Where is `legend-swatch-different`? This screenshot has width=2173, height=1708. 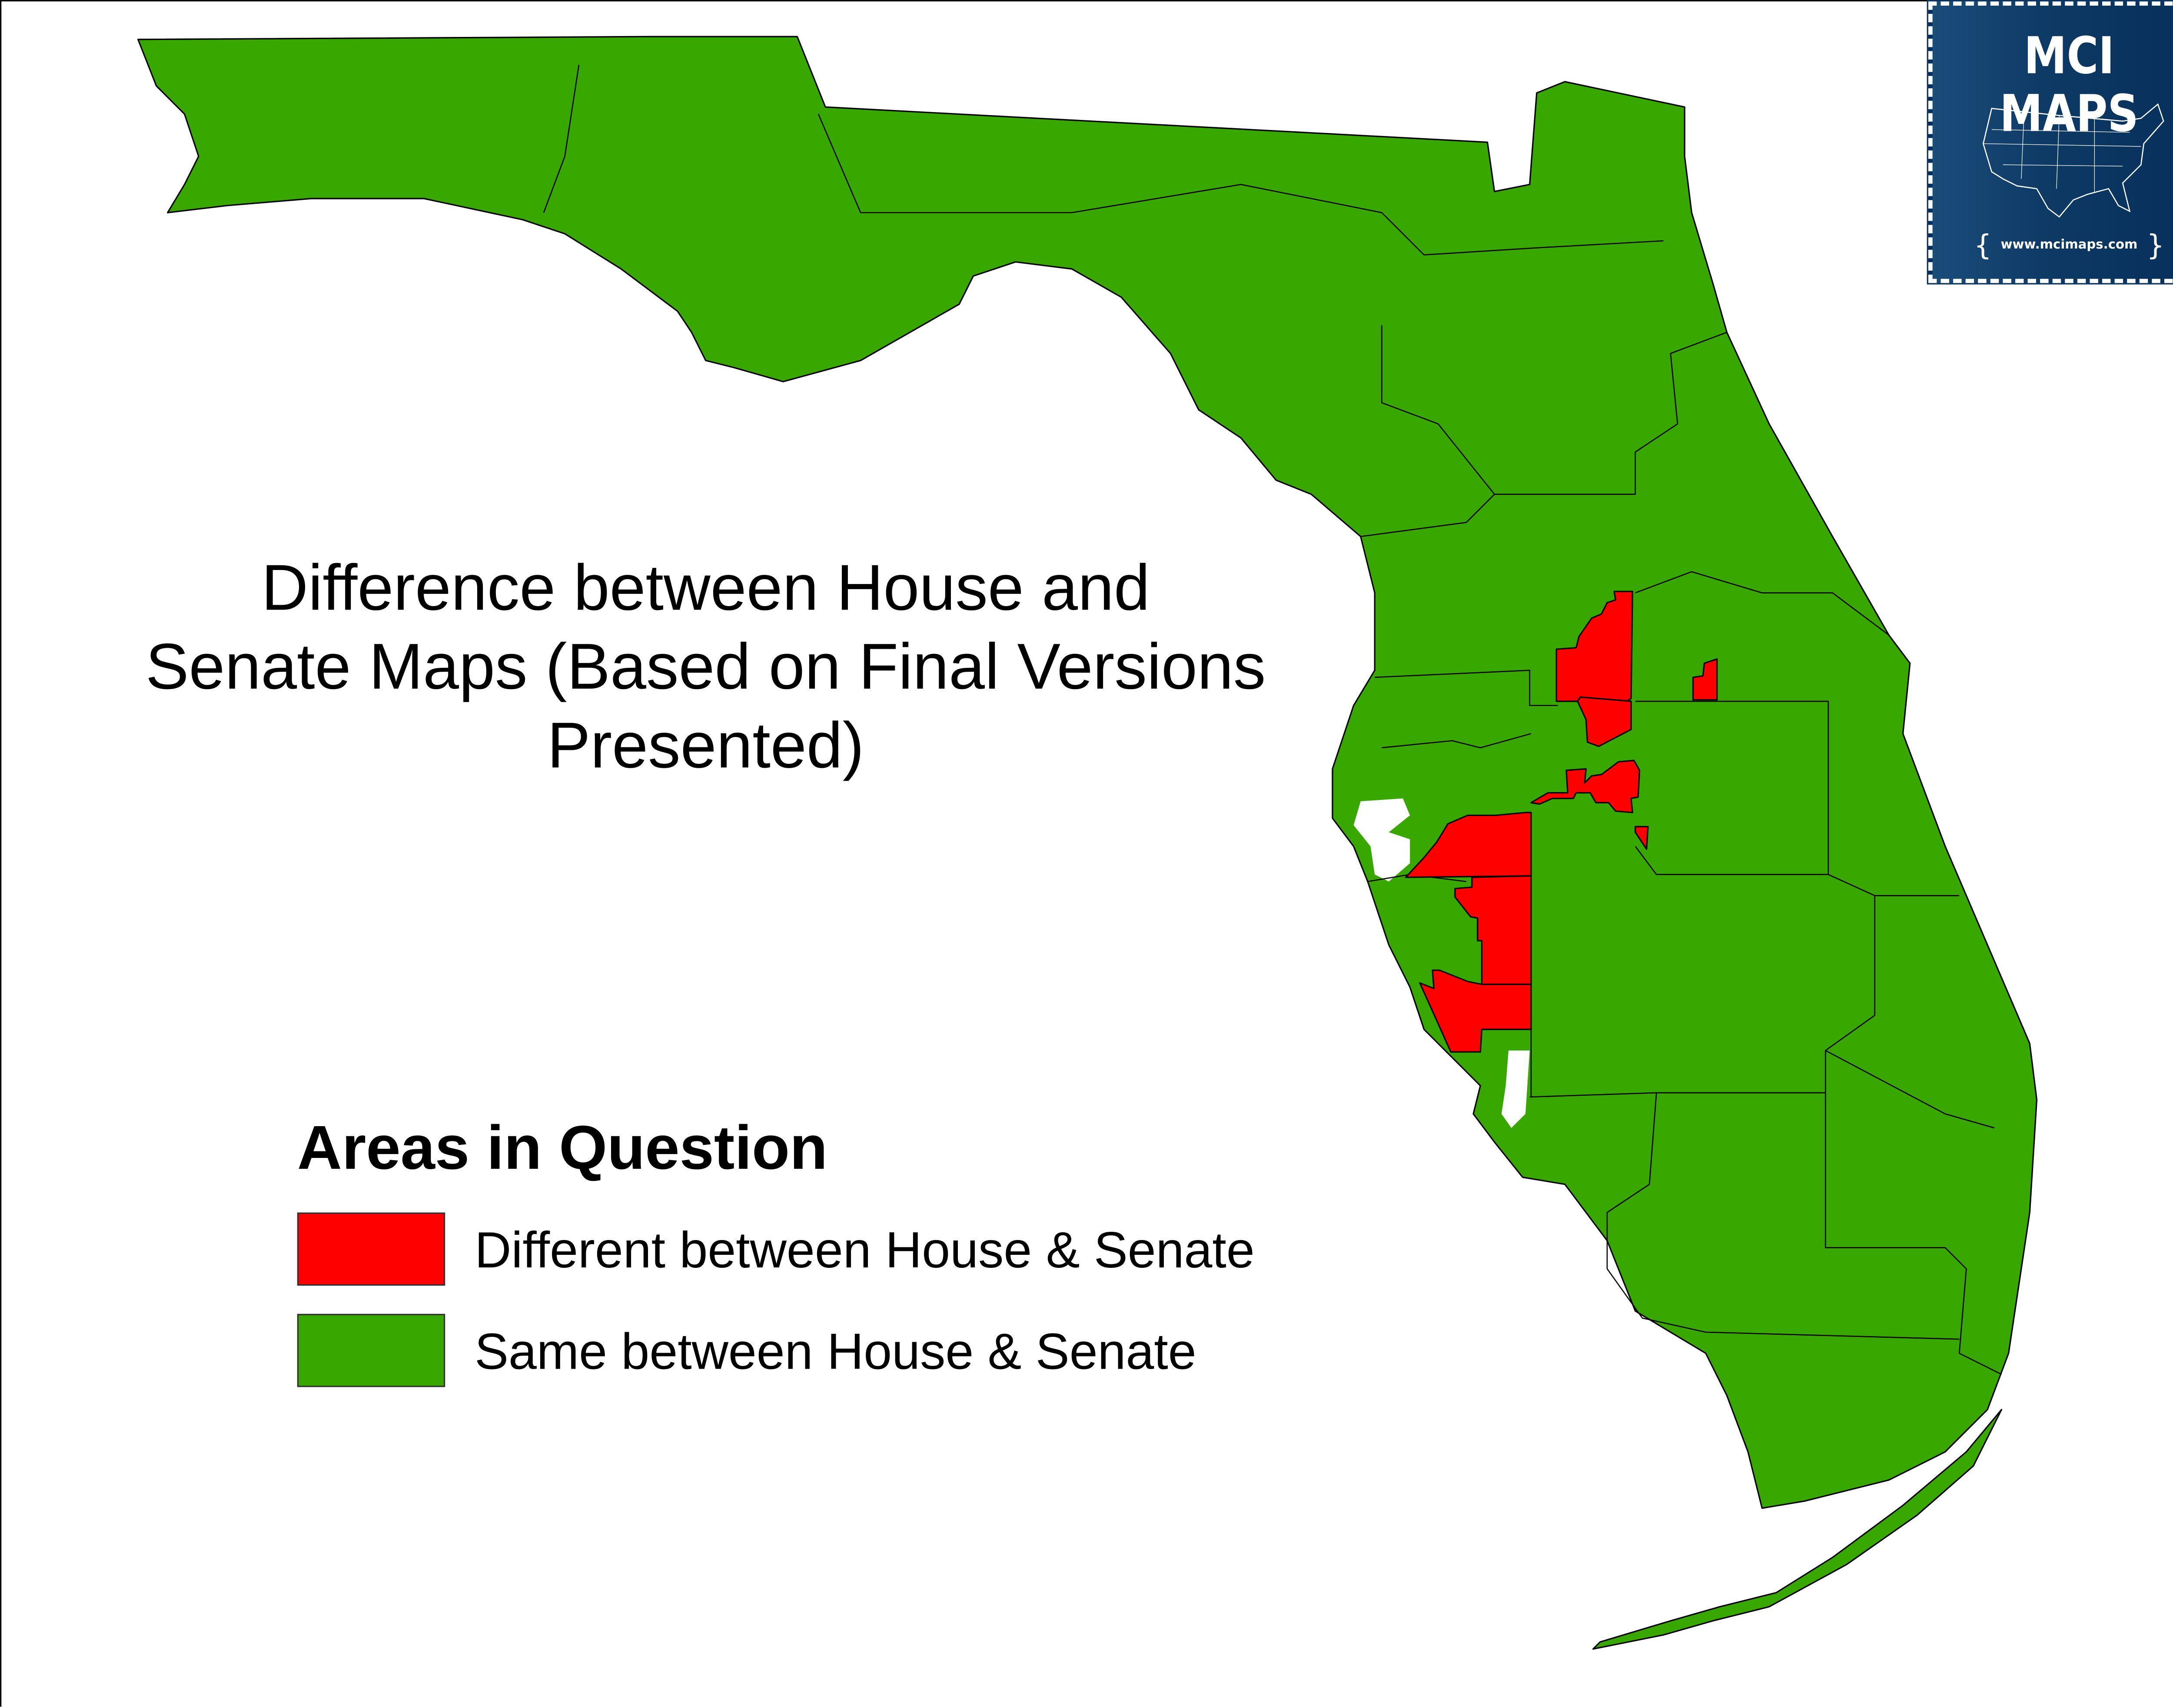
legend-swatch-different is located at coordinates (371, 1249).